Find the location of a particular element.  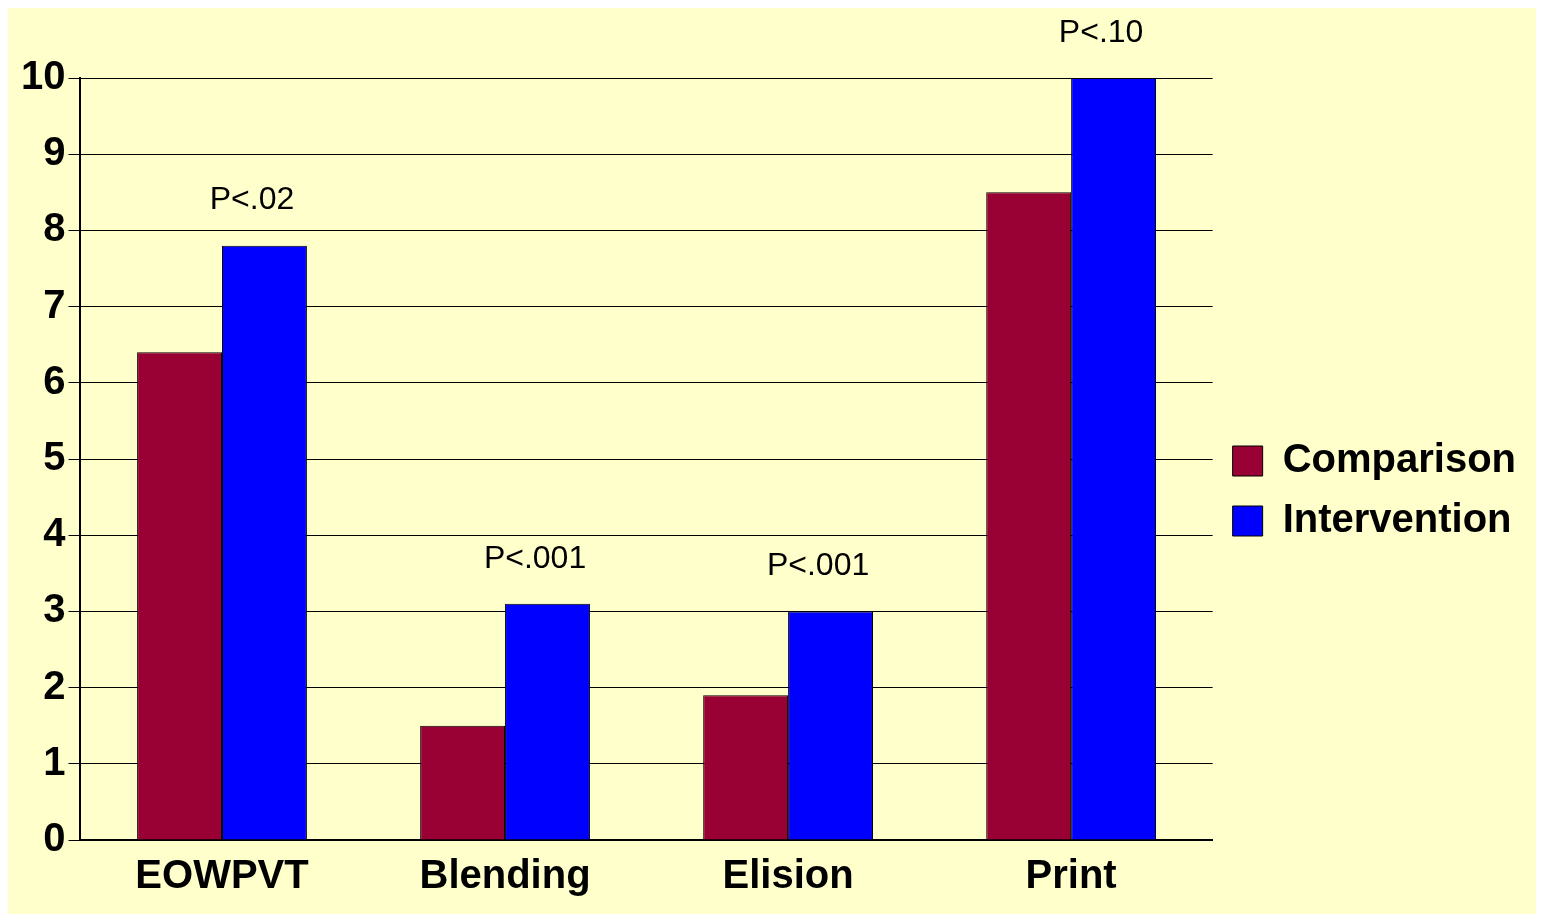

y-tick-label: 10 is located at coordinates (43, 75).